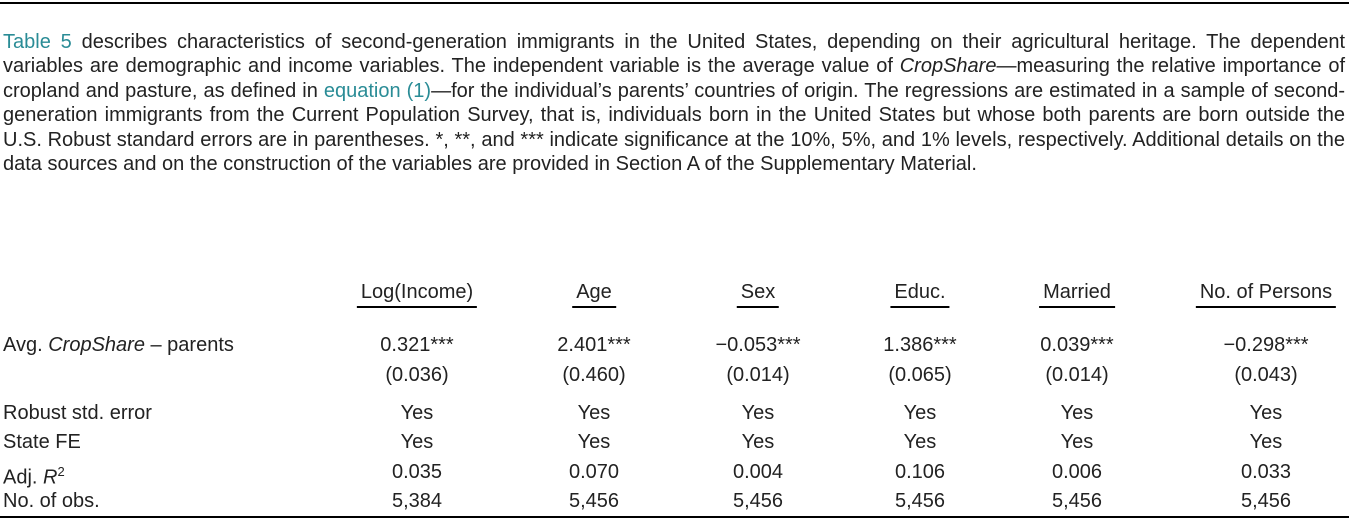  I want to click on cell-value: 2.401***, so click(594, 345).